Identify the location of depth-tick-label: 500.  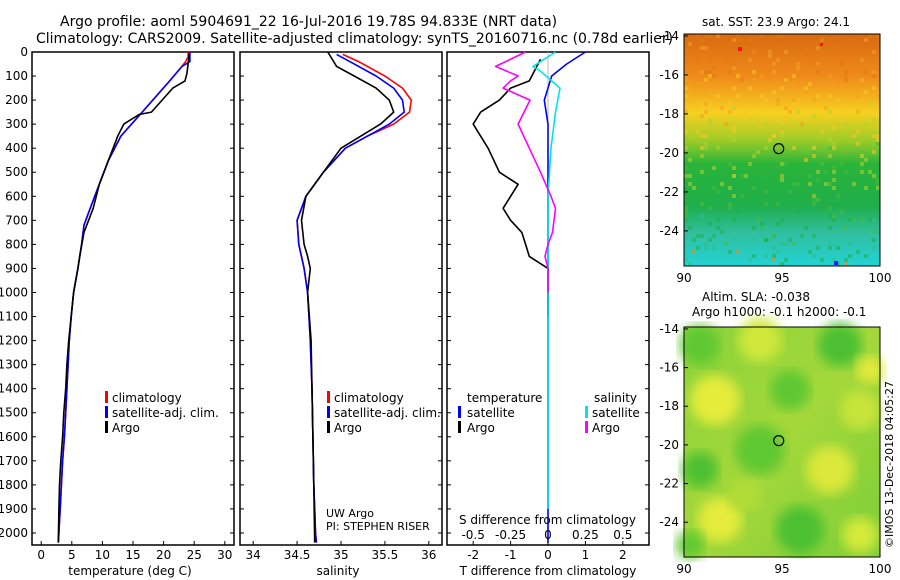
(16, 172).